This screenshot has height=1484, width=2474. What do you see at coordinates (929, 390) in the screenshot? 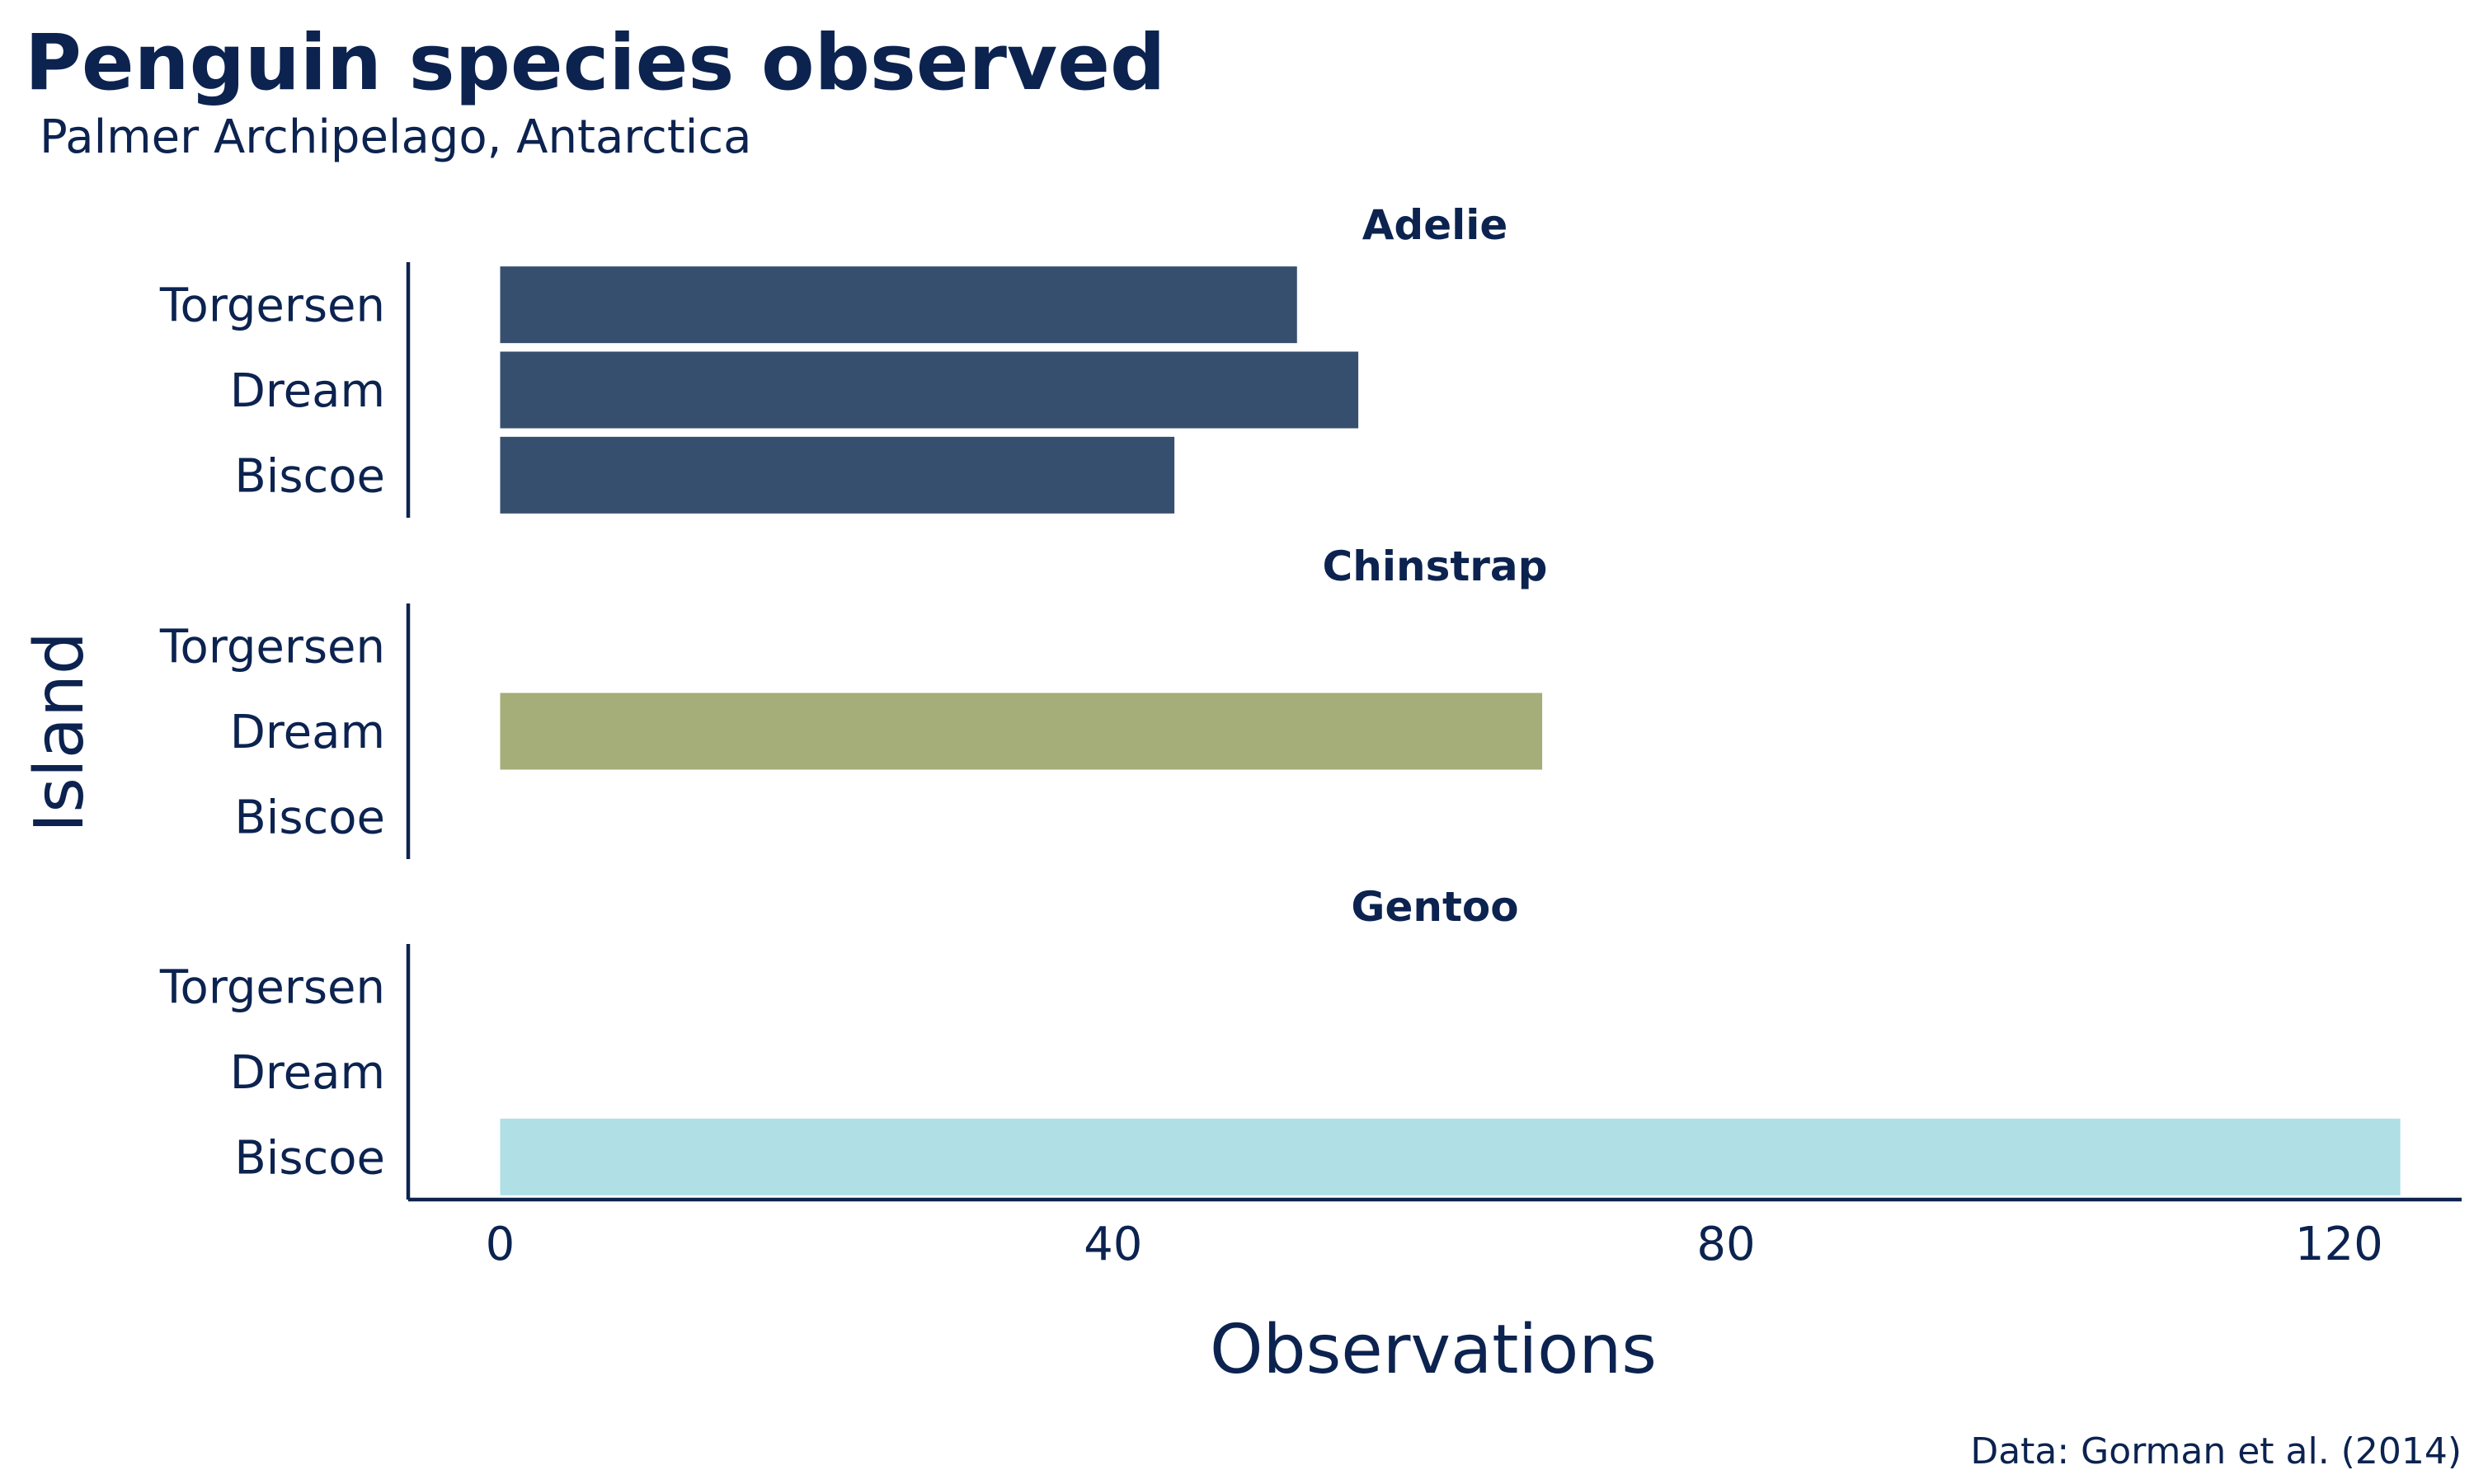
I see `bar-adelie-dream` at bounding box center [929, 390].